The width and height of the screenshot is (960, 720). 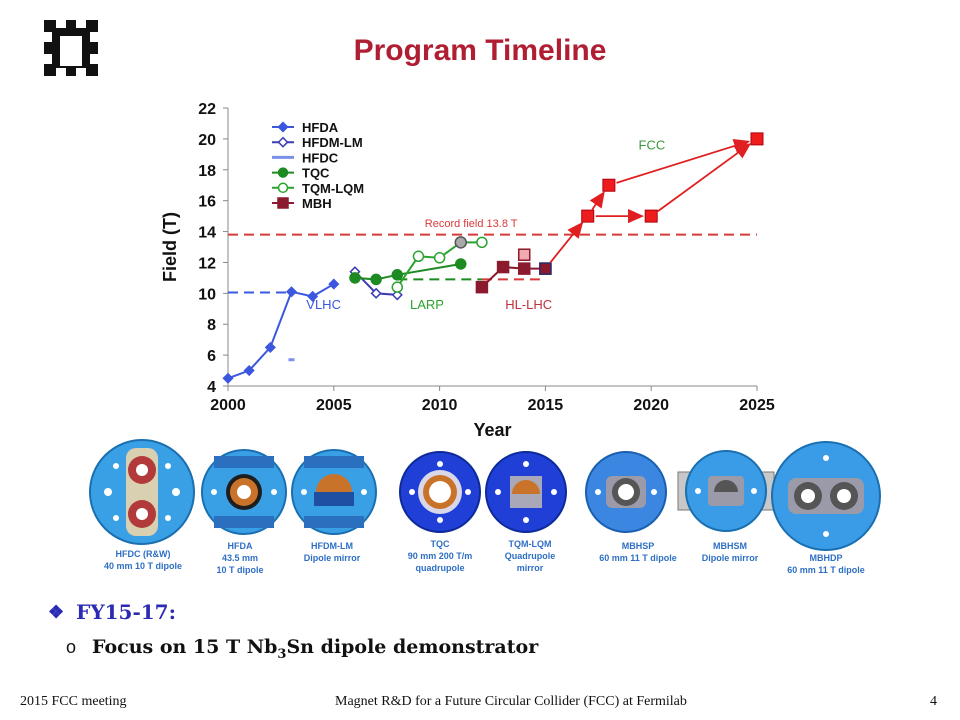 What do you see at coordinates (546, 405) in the screenshot?
I see `x-tick-label: 2015` at bounding box center [546, 405].